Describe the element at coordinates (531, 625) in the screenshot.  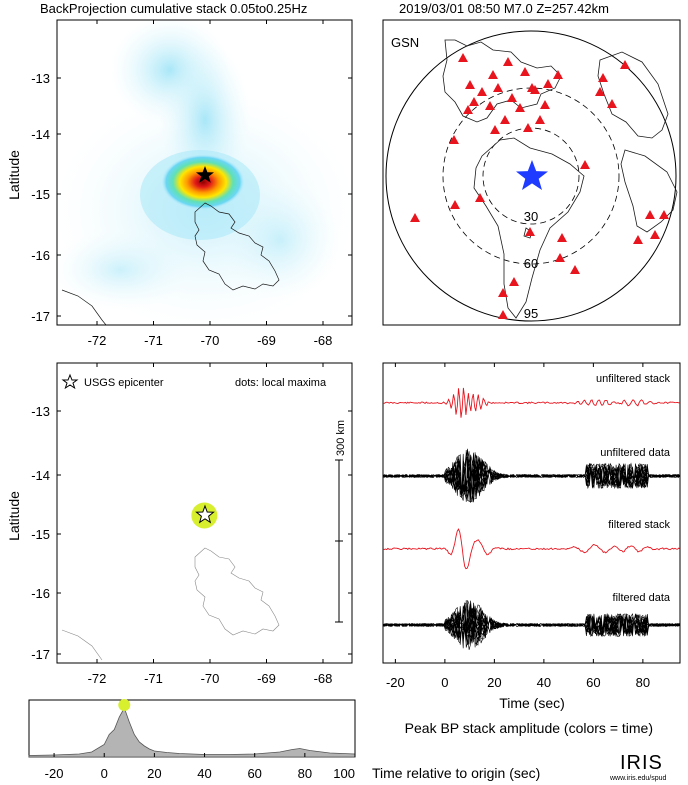
I see `filtered-data-traces` at that location.